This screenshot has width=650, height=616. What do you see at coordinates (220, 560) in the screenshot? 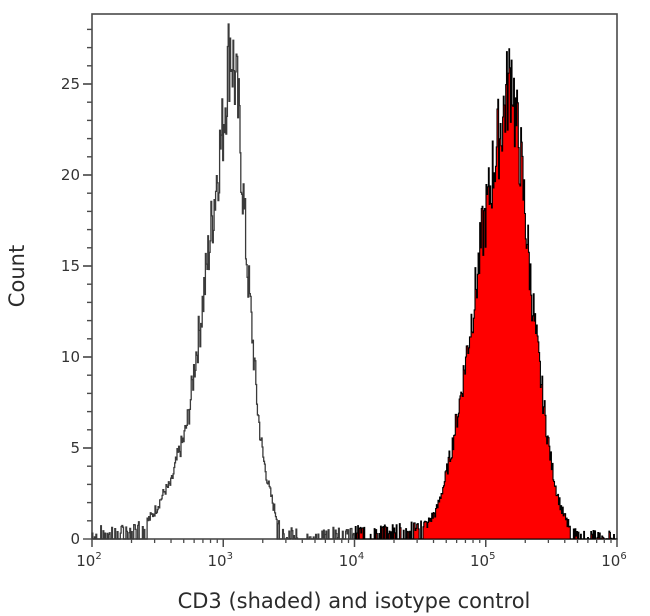
I see `x-tick-label: 10³` at bounding box center [220, 560].